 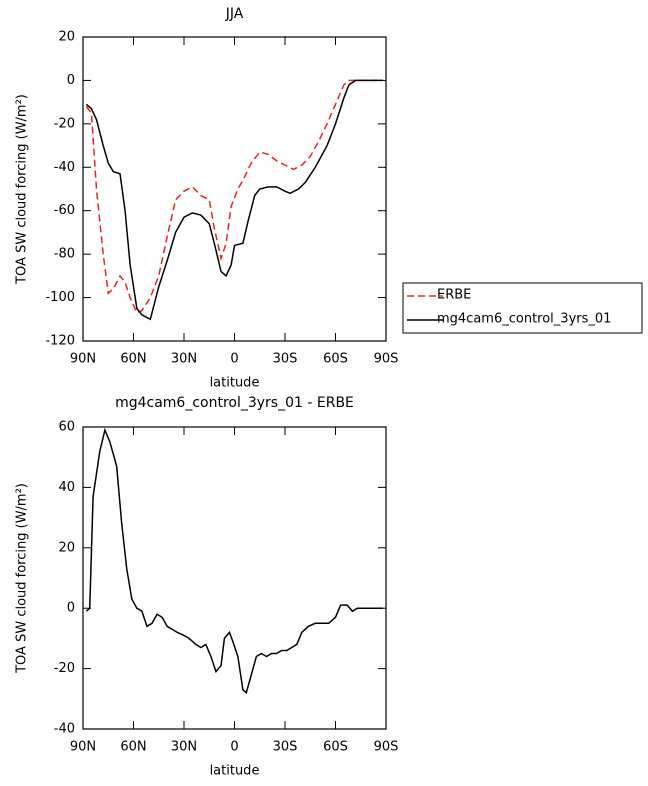 I want to click on y-tick-label: -100, so click(x=60, y=297).